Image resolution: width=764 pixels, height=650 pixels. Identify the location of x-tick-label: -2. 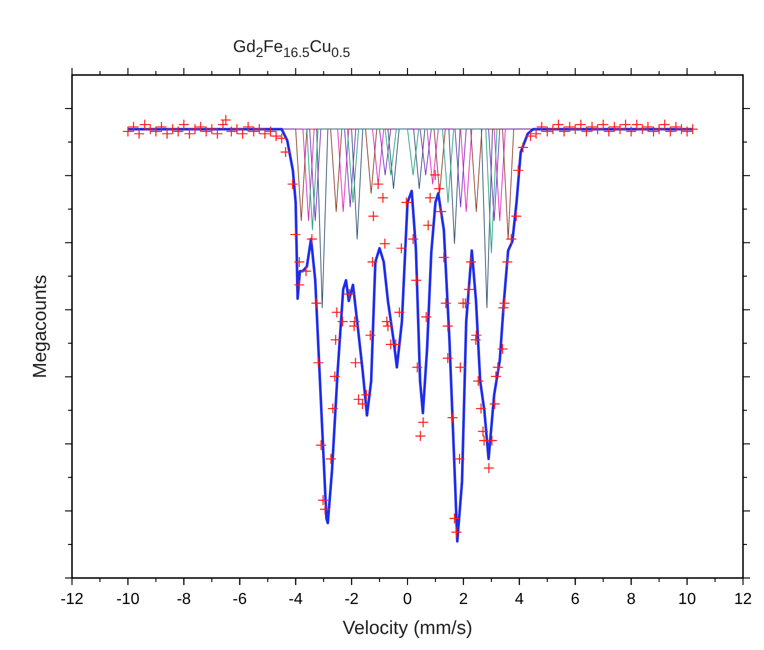
(351, 599).